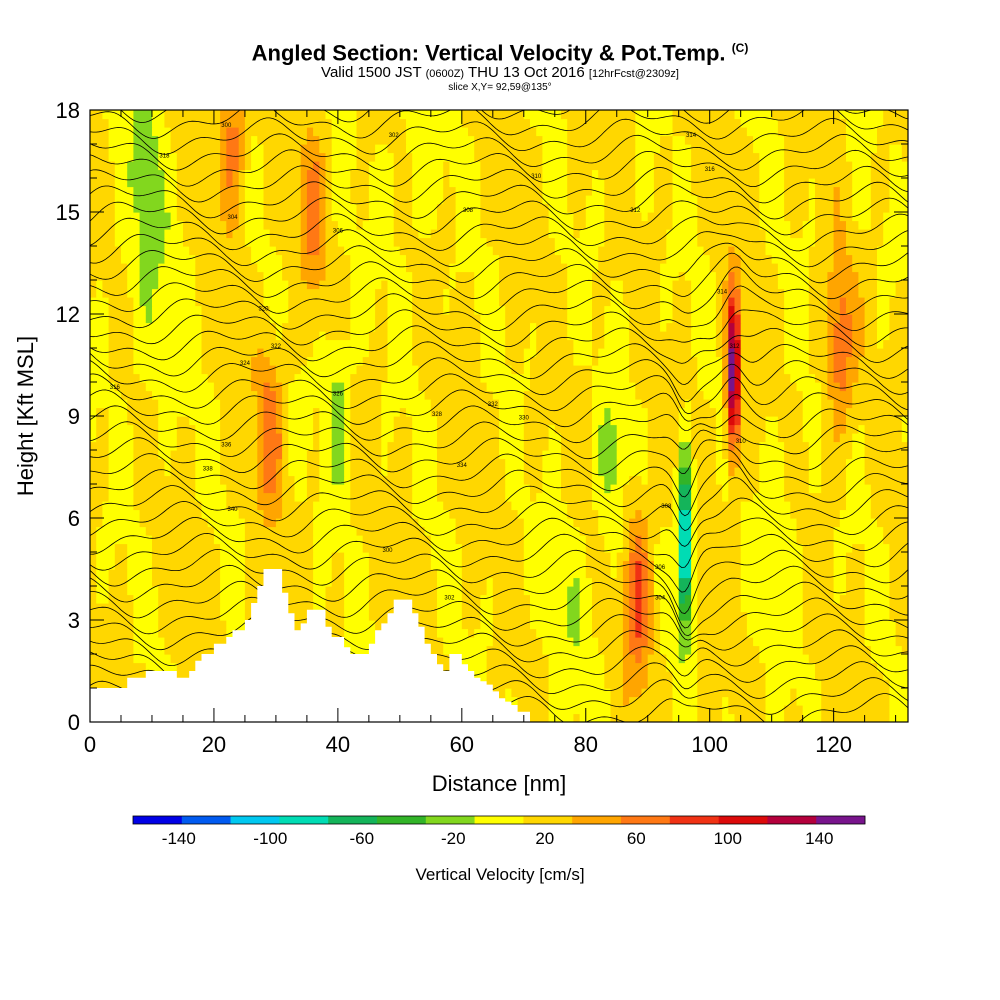 The width and height of the screenshot is (1000, 1000). What do you see at coordinates (499, 874) in the screenshot?
I see `colorbar-title: Vertical Velocity [cm/s]` at bounding box center [499, 874].